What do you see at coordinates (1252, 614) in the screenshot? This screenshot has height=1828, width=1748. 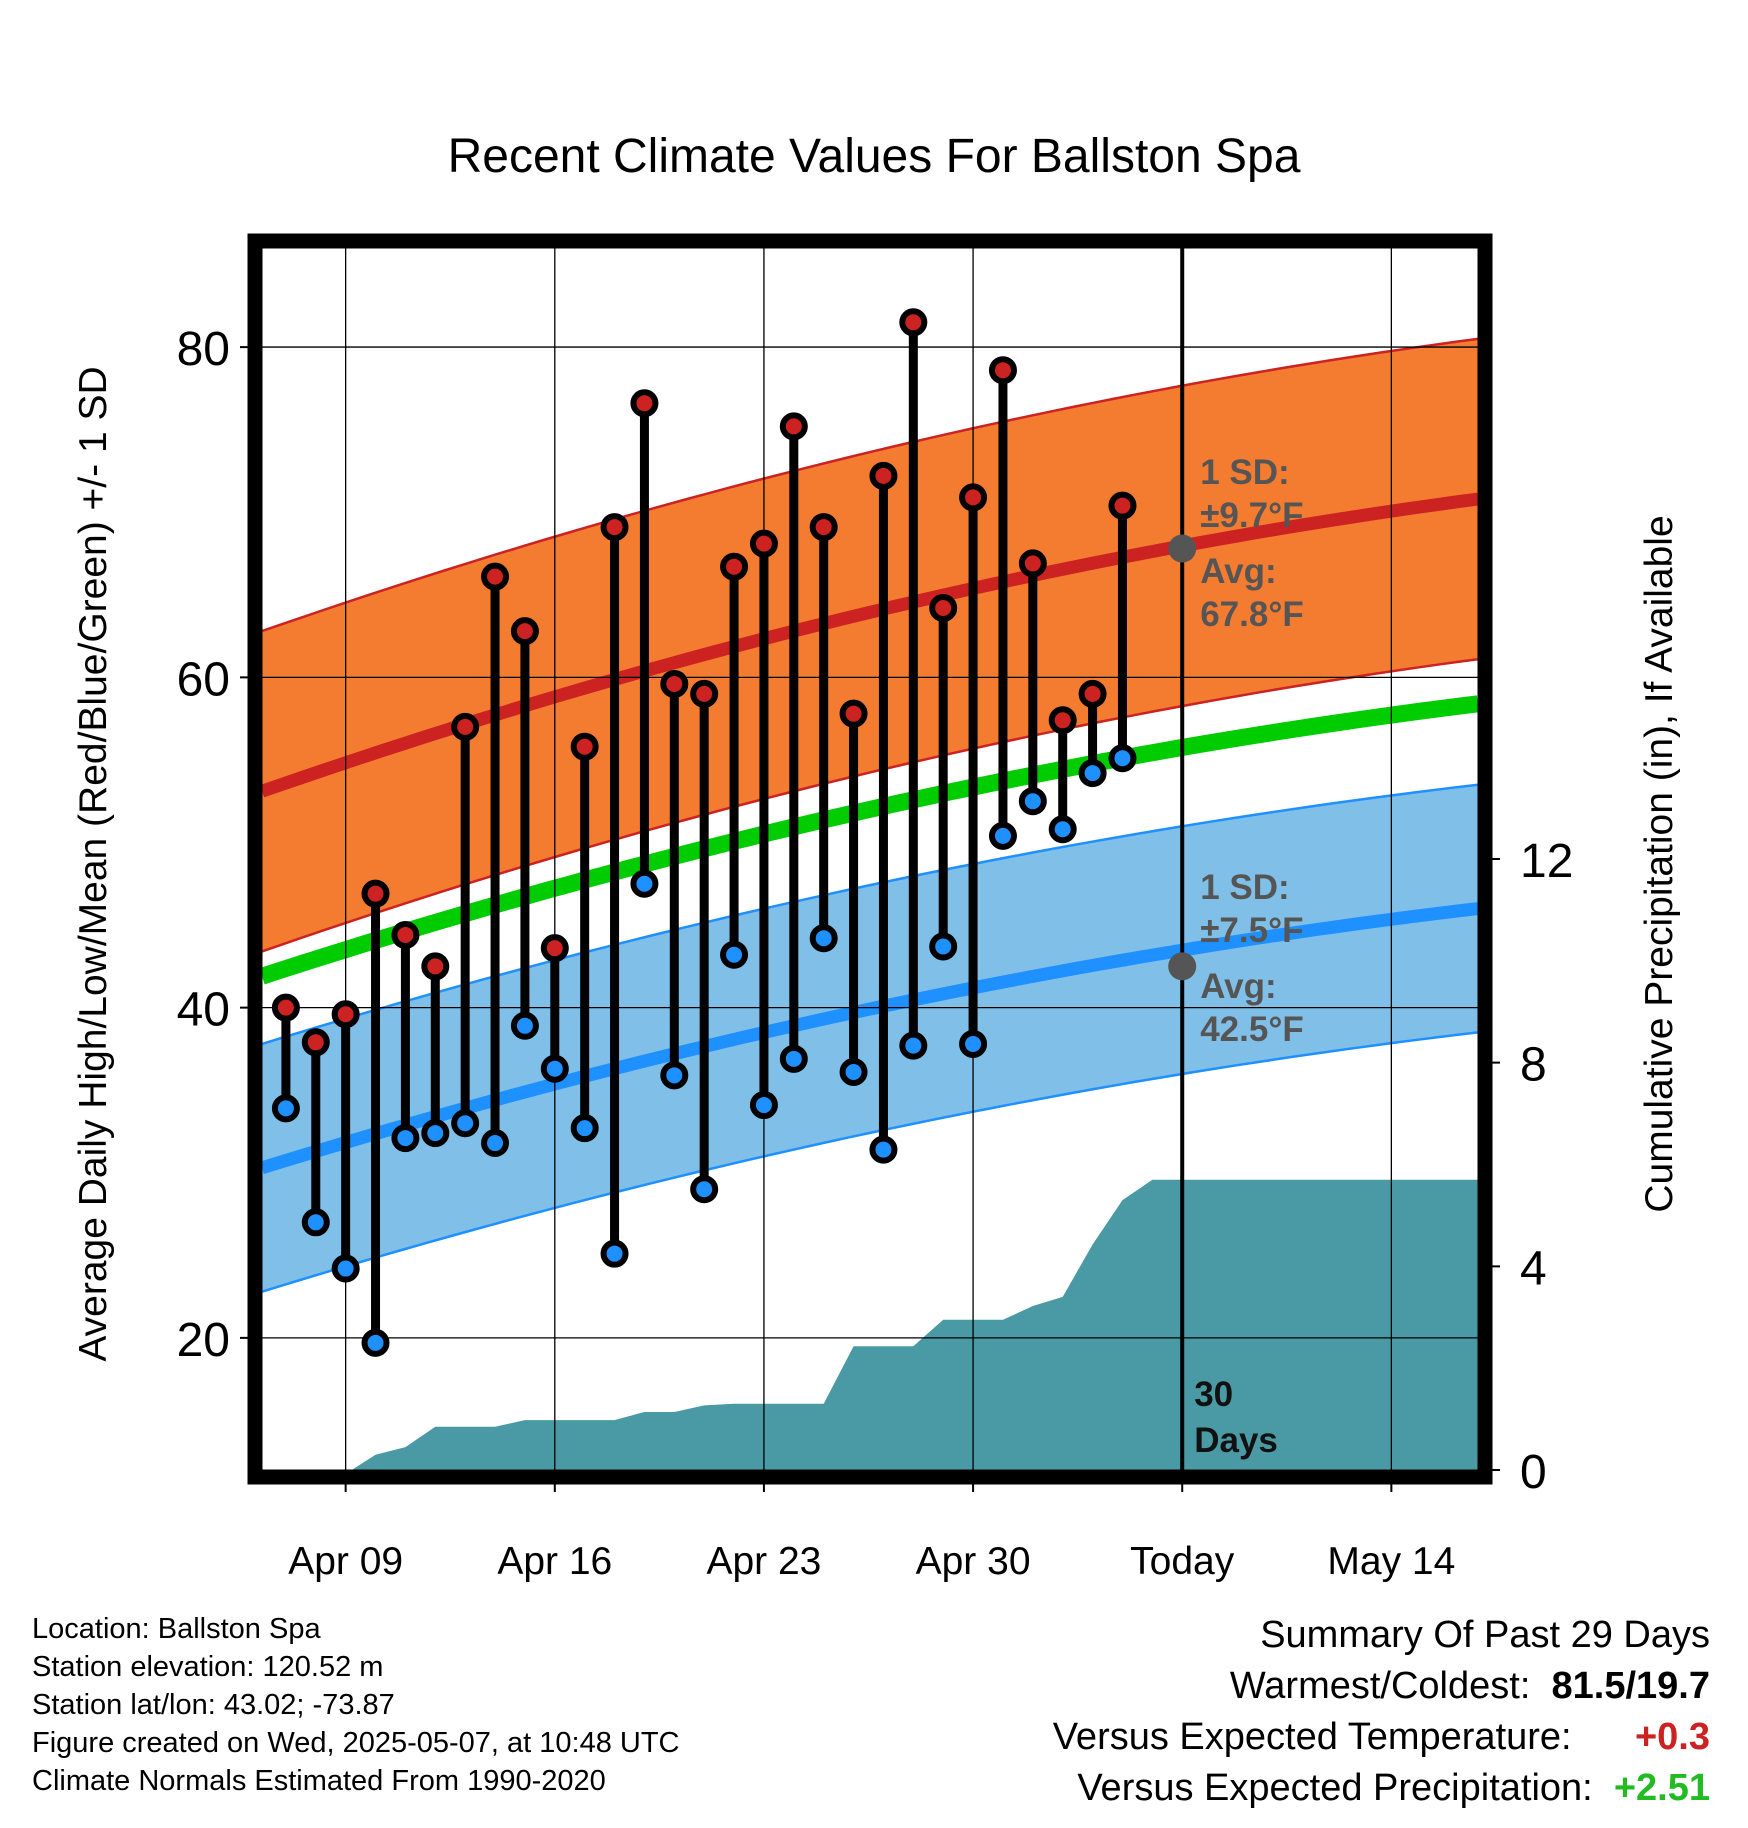 I see `high-avg-value: 67.8°F` at bounding box center [1252, 614].